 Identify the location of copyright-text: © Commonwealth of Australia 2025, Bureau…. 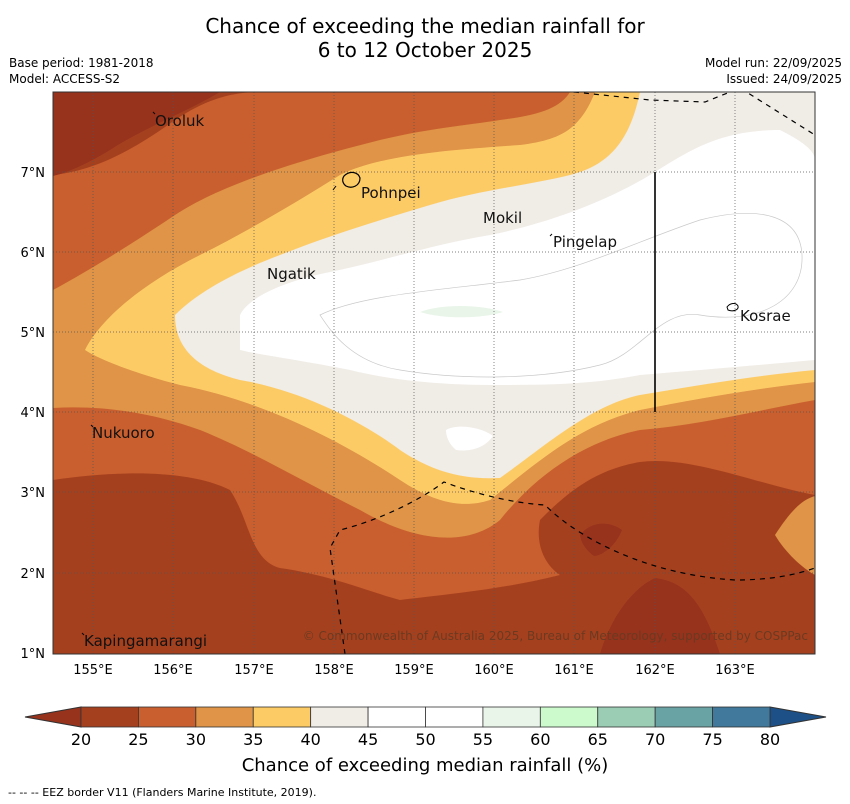
(555, 636).